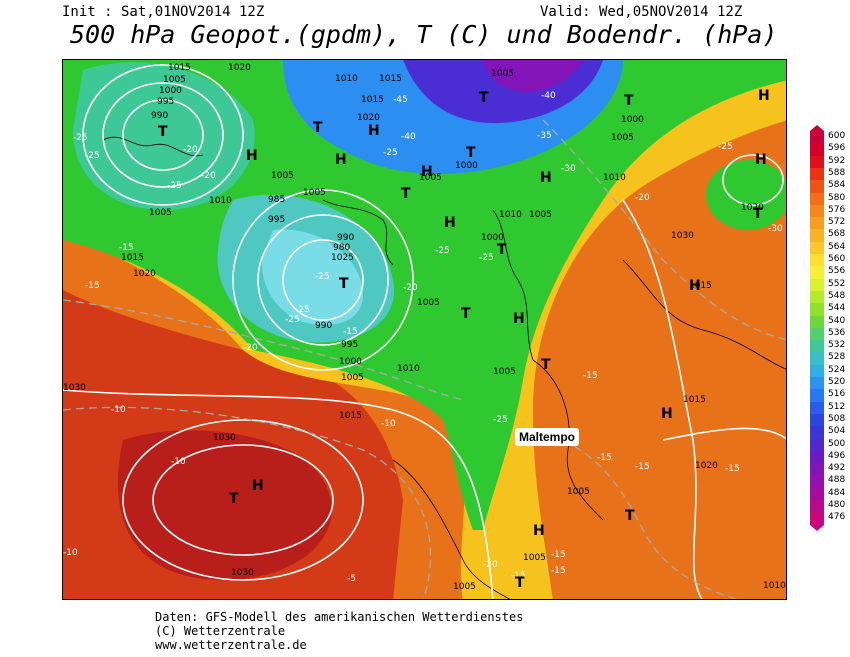 The height and width of the screenshot is (657, 850). Describe the element at coordinates (837, 382) in the screenshot. I see `legend-value: 520` at that location.